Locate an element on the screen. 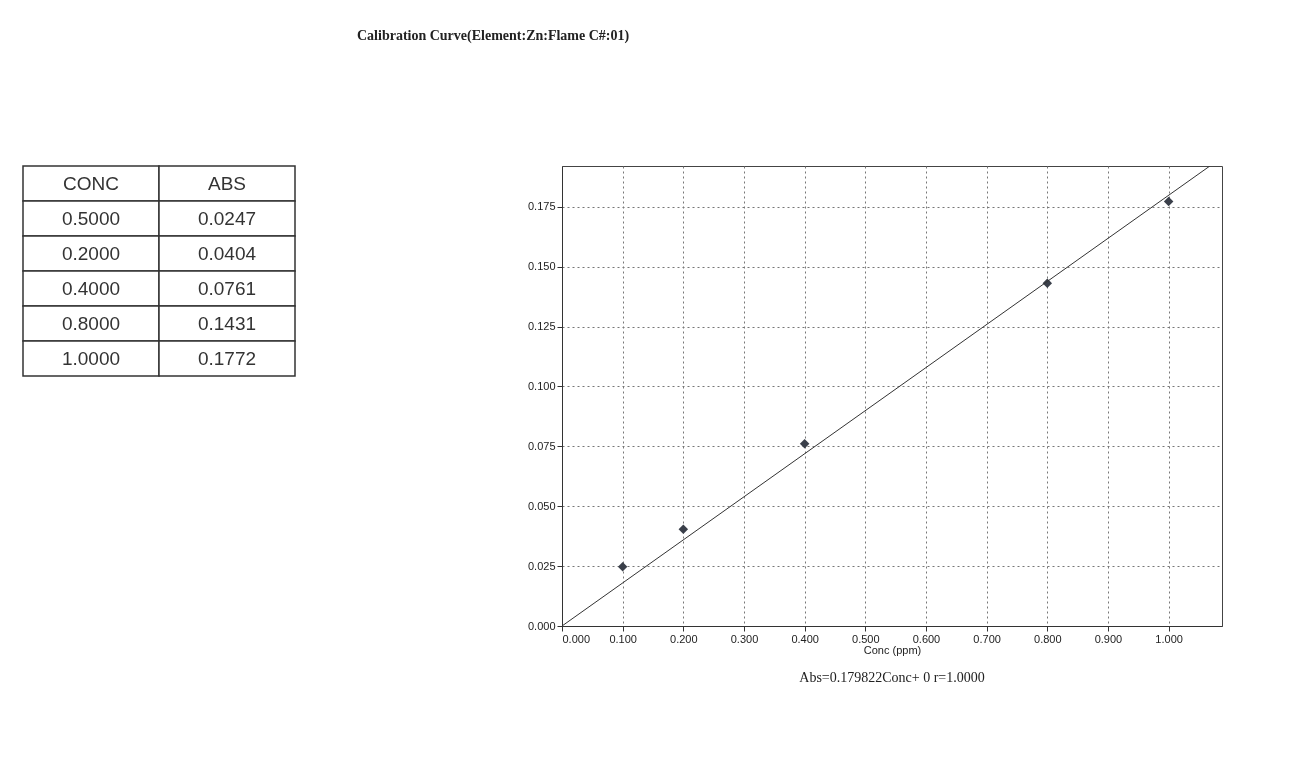 The width and height of the screenshot is (1314, 760). text: 0.0761 is located at coordinates (227, 288).